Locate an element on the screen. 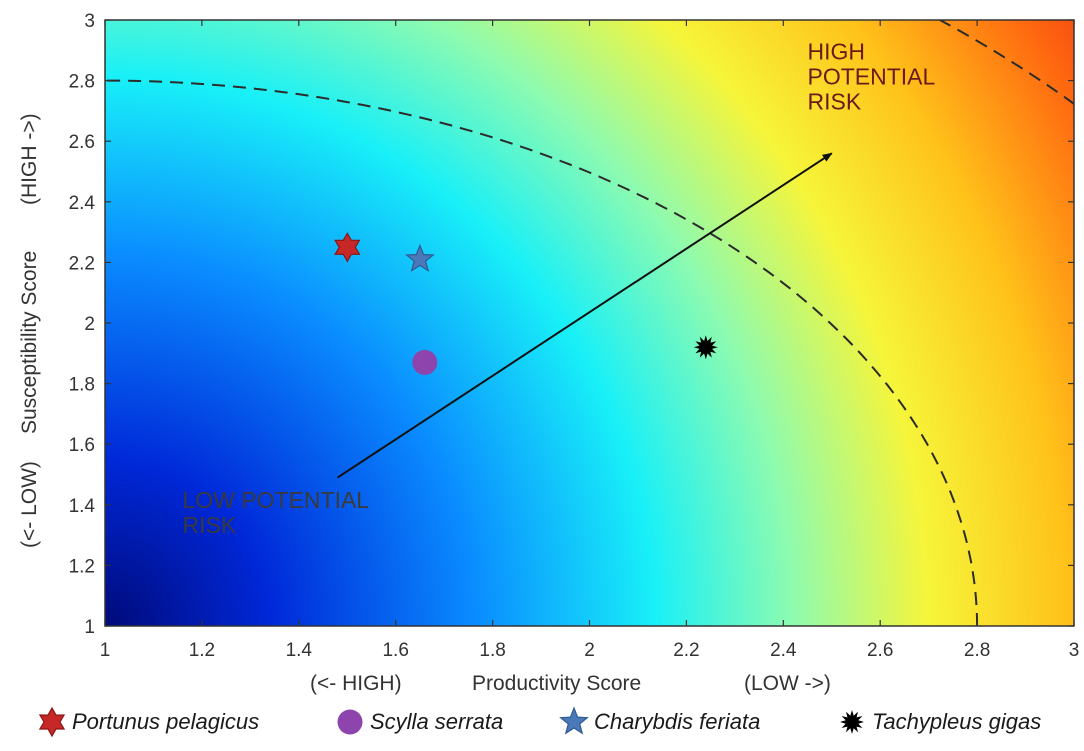  x-axis-left-label: (<- HIGH) is located at coordinates (356, 683).